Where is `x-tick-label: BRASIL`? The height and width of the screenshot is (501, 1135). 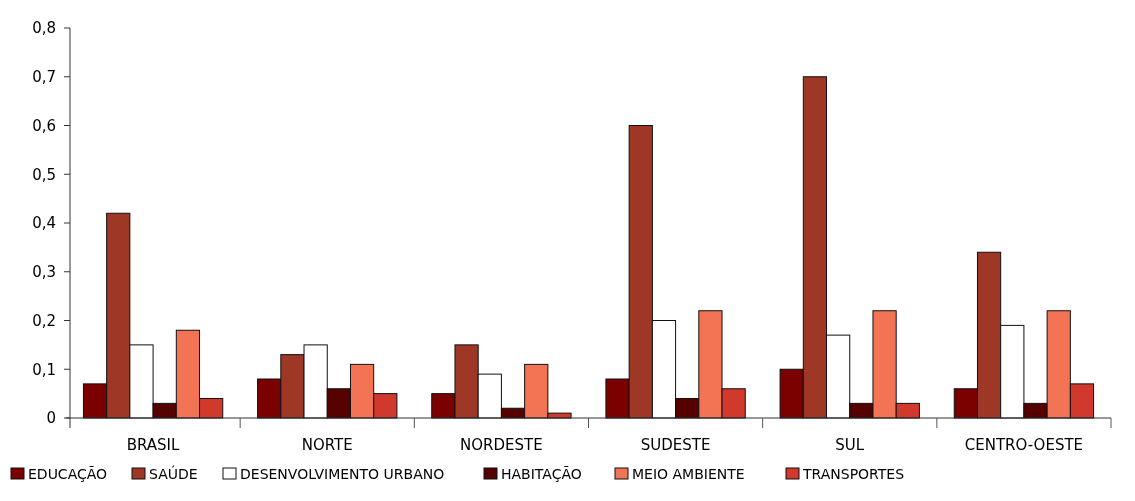
x-tick-label: BRASIL is located at coordinates (153, 445).